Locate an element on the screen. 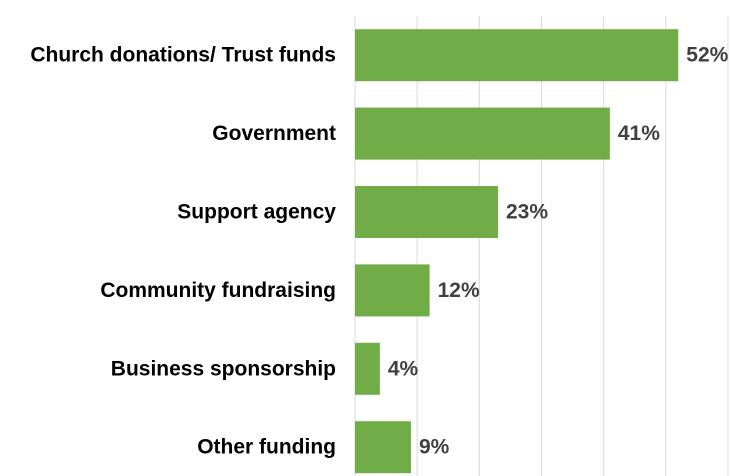 This screenshot has height=476, width=730. category-label: Church donations/ Trust funds is located at coordinates (183, 55).